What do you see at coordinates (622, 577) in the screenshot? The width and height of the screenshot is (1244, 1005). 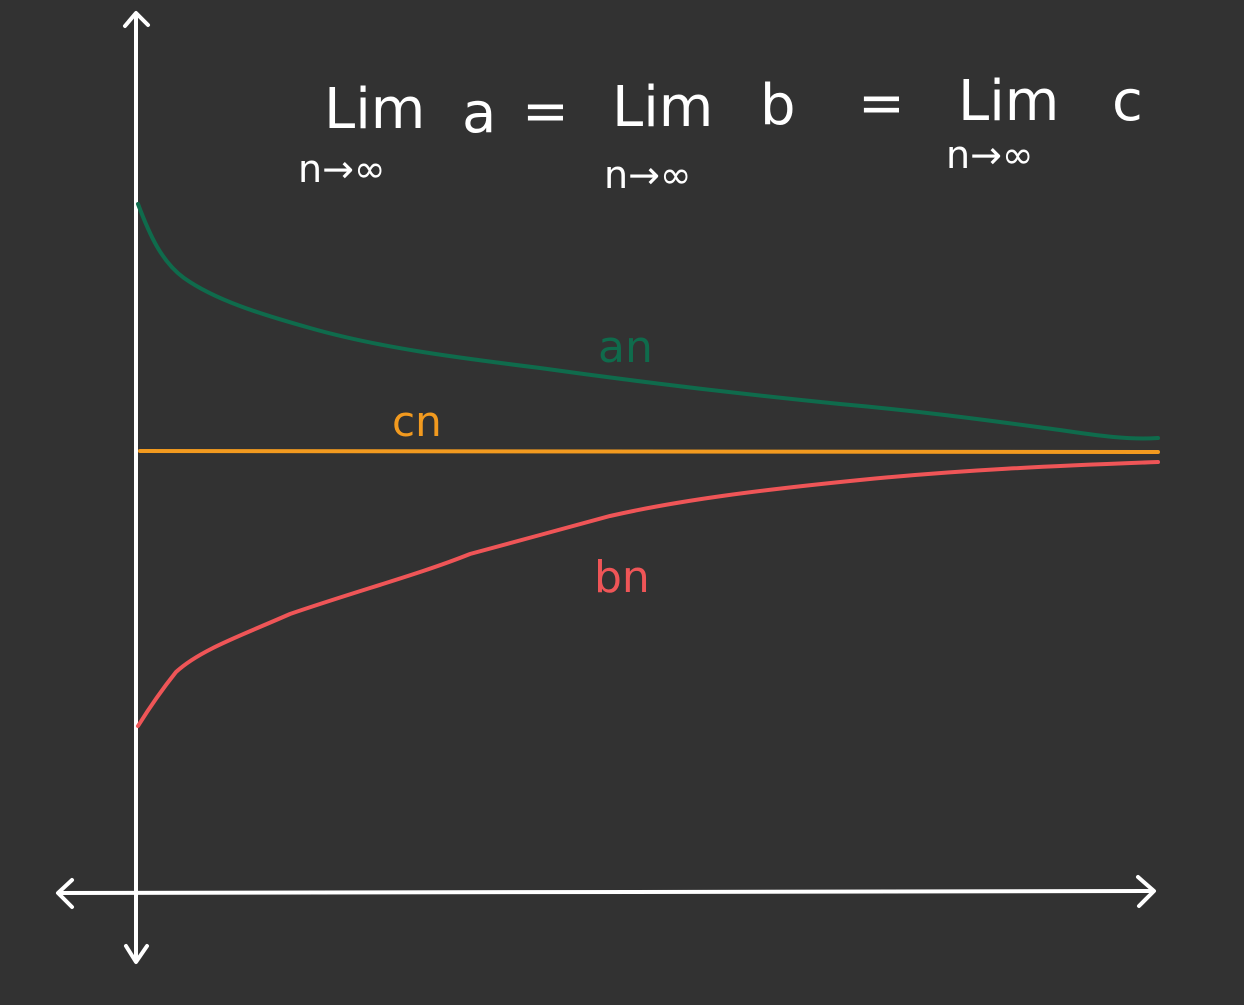 I see `series-b-label: bn` at bounding box center [622, 577].